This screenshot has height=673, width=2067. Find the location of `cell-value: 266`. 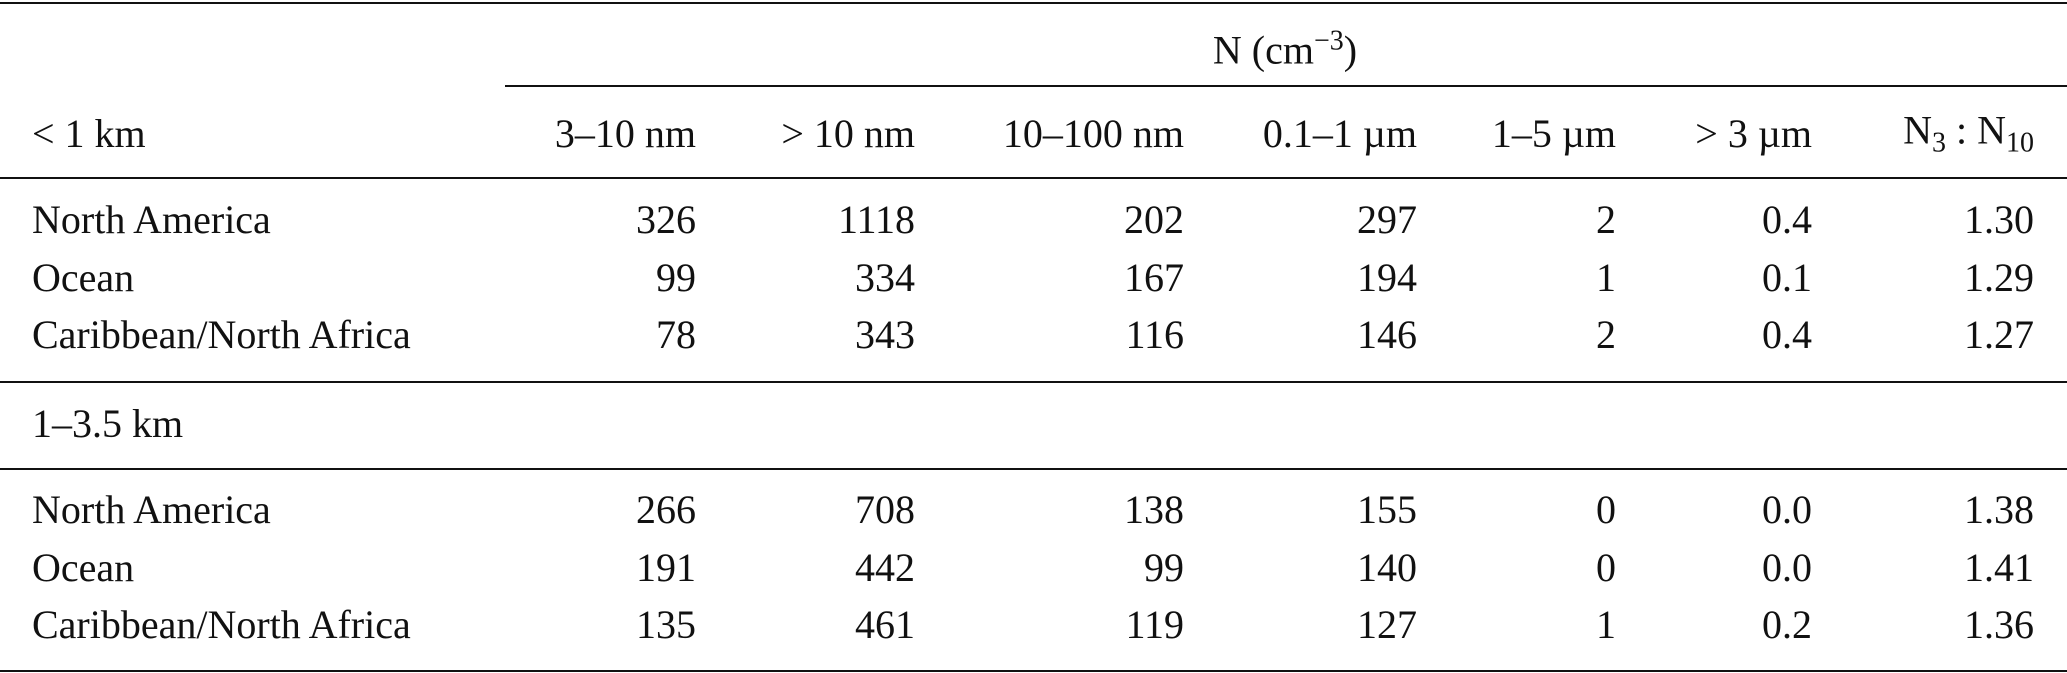

cell-value: 266 is located at coordinates (666, 509).